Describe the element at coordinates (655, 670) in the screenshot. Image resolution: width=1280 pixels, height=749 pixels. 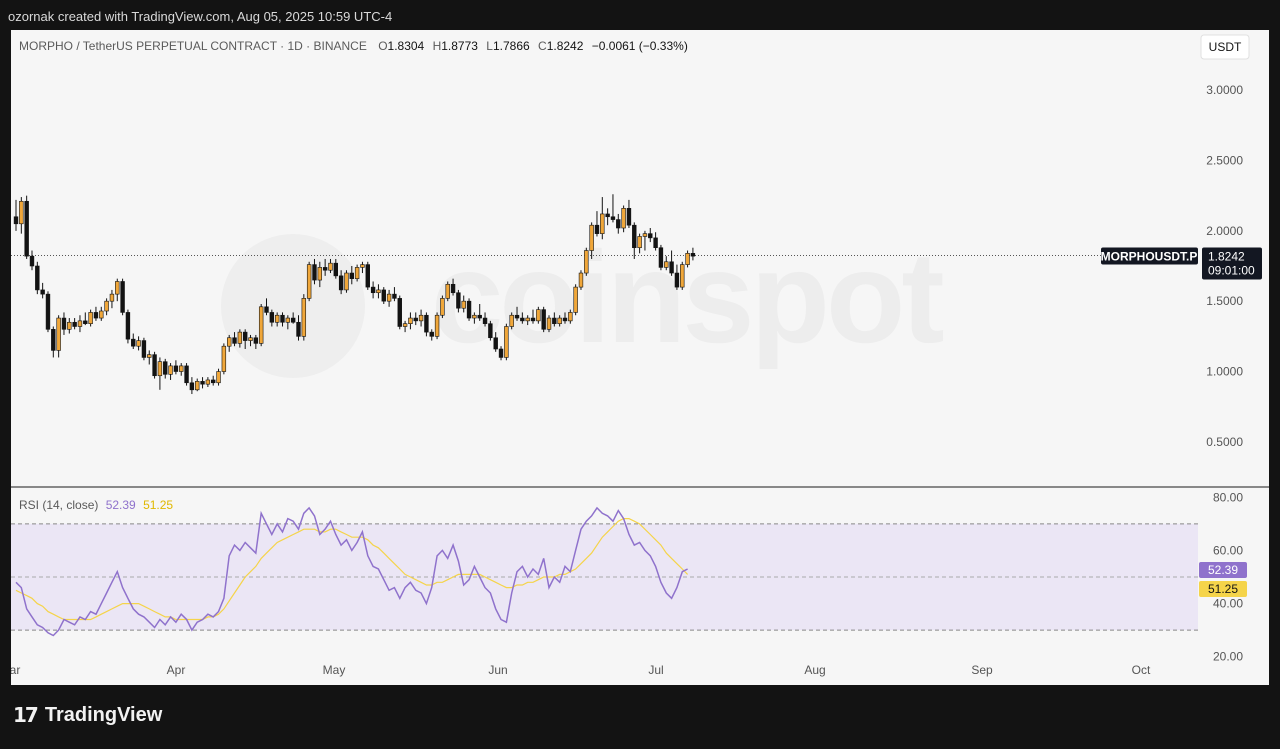
I see `time-tick-label: Jul` at that location.